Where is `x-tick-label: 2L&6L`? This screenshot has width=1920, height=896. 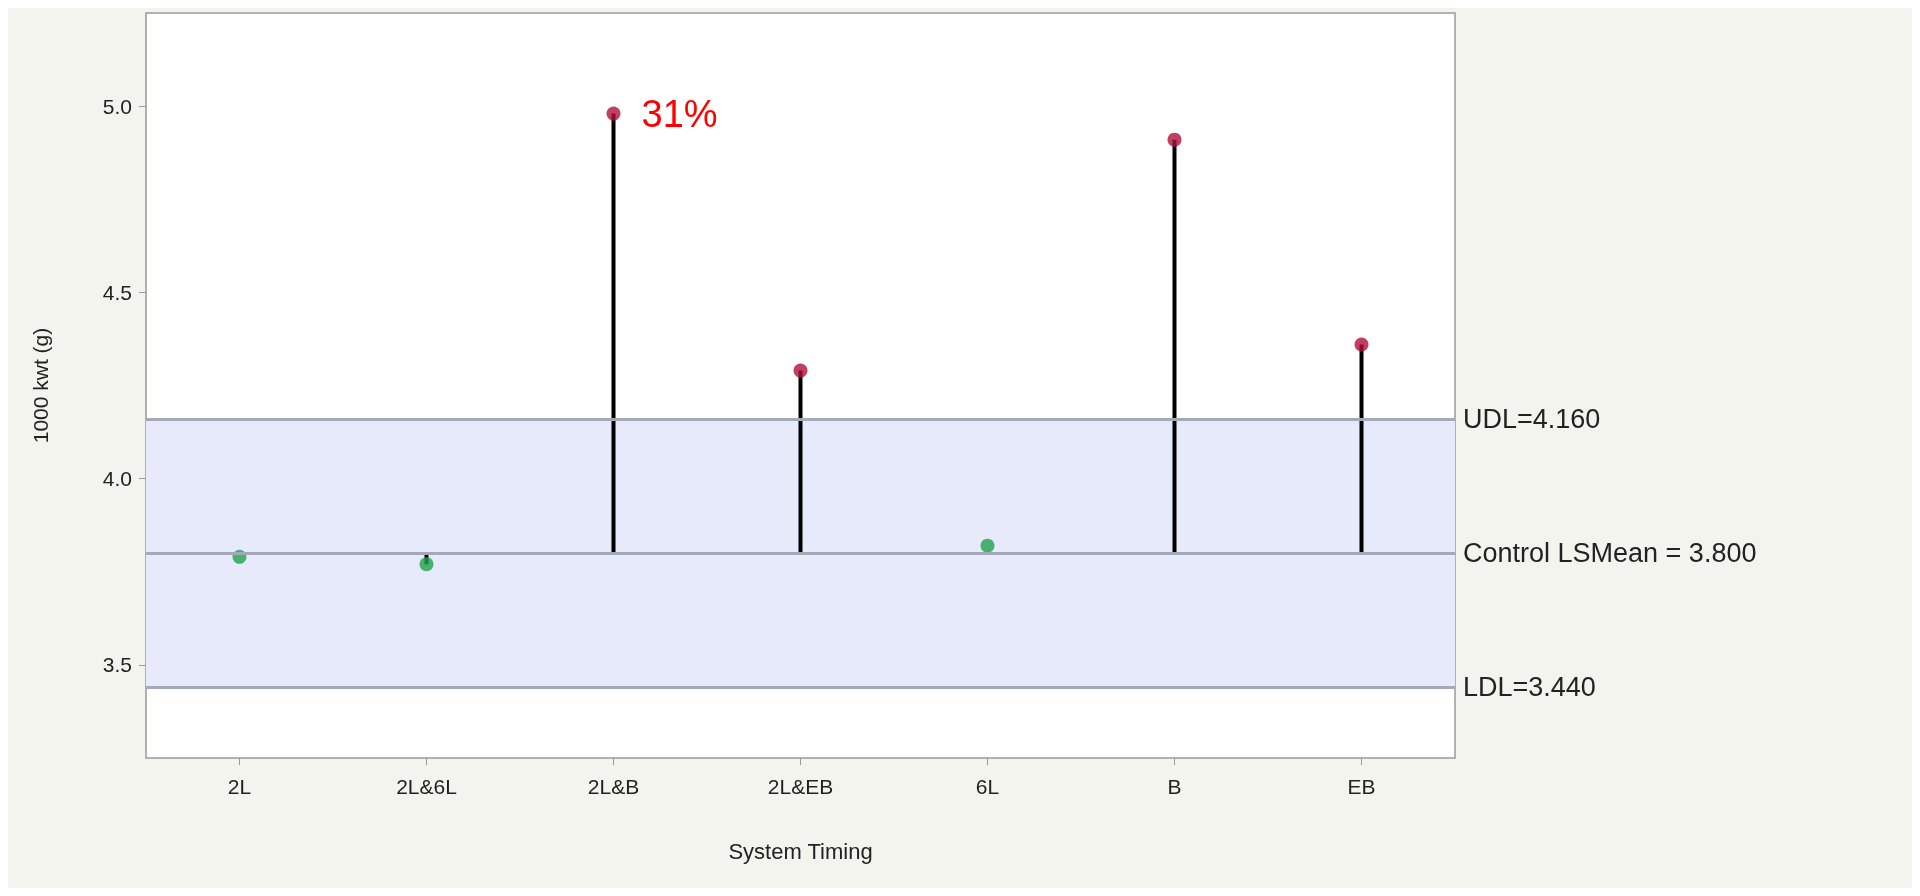 x-tick-label: 2L&6L is located at coordinates (426, 786).